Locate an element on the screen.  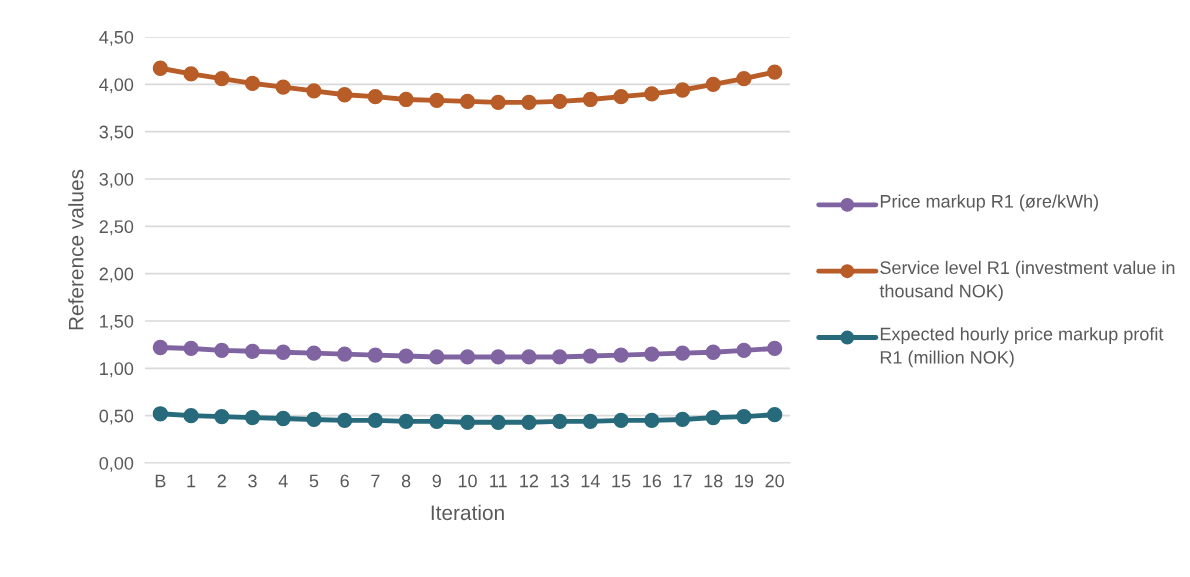
y-tick-label: 2,00 is located at coordinates (116, 275).